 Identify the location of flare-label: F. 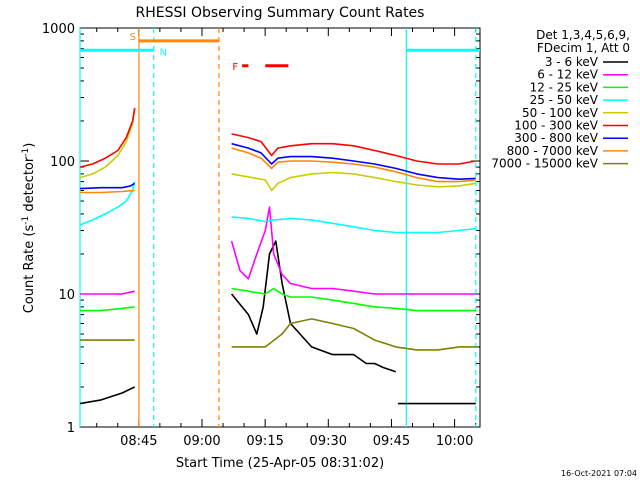
(235, 67).